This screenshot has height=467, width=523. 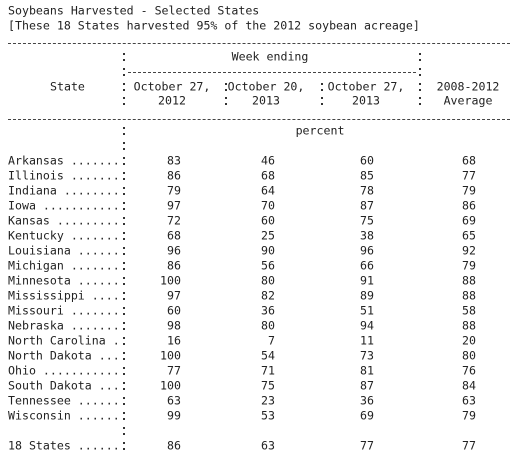 What do you see at coordinates (367, 175) in the screenshot?
I see `cell: 85` at bounding box center [367, 175].